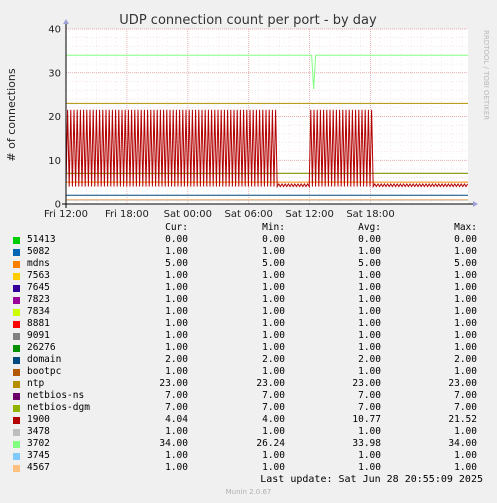  Describe the element at coordinates (248, 408) in the screenshot. I see `legend-row-netbios-dgm: netbios-dgm 7.00 7.00 7.00 7.00` at that location.